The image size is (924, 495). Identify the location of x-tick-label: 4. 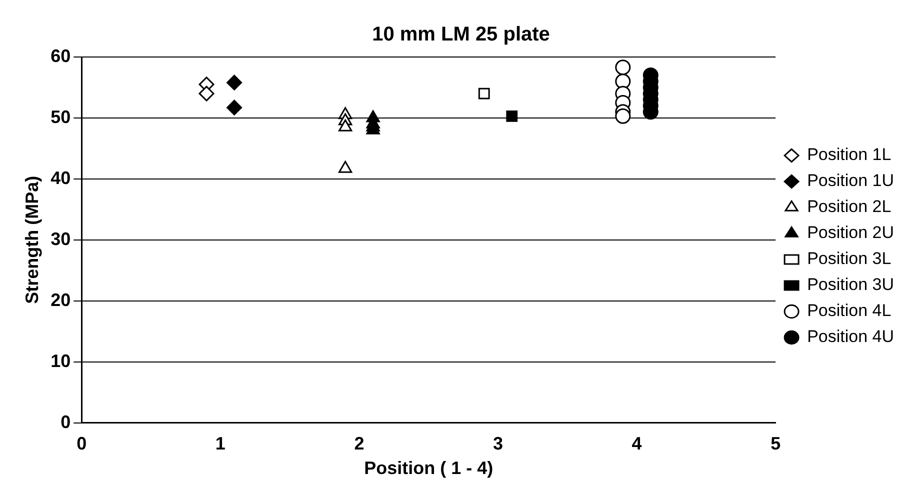
(637, 444).